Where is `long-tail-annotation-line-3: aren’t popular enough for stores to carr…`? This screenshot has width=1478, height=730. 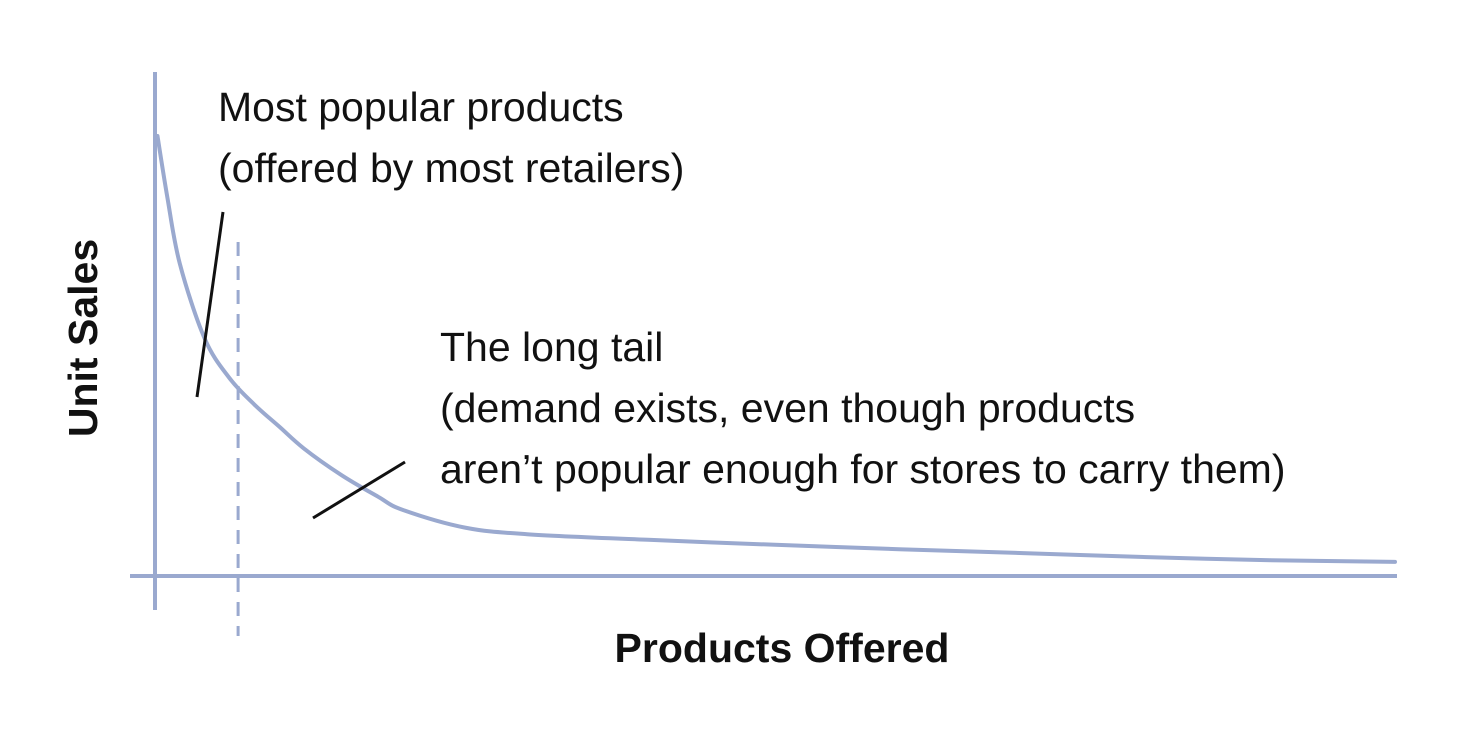
long-tail-annotation-line-3: aren’t popular enough for stores to carr… is located at coordinates (863, 469).